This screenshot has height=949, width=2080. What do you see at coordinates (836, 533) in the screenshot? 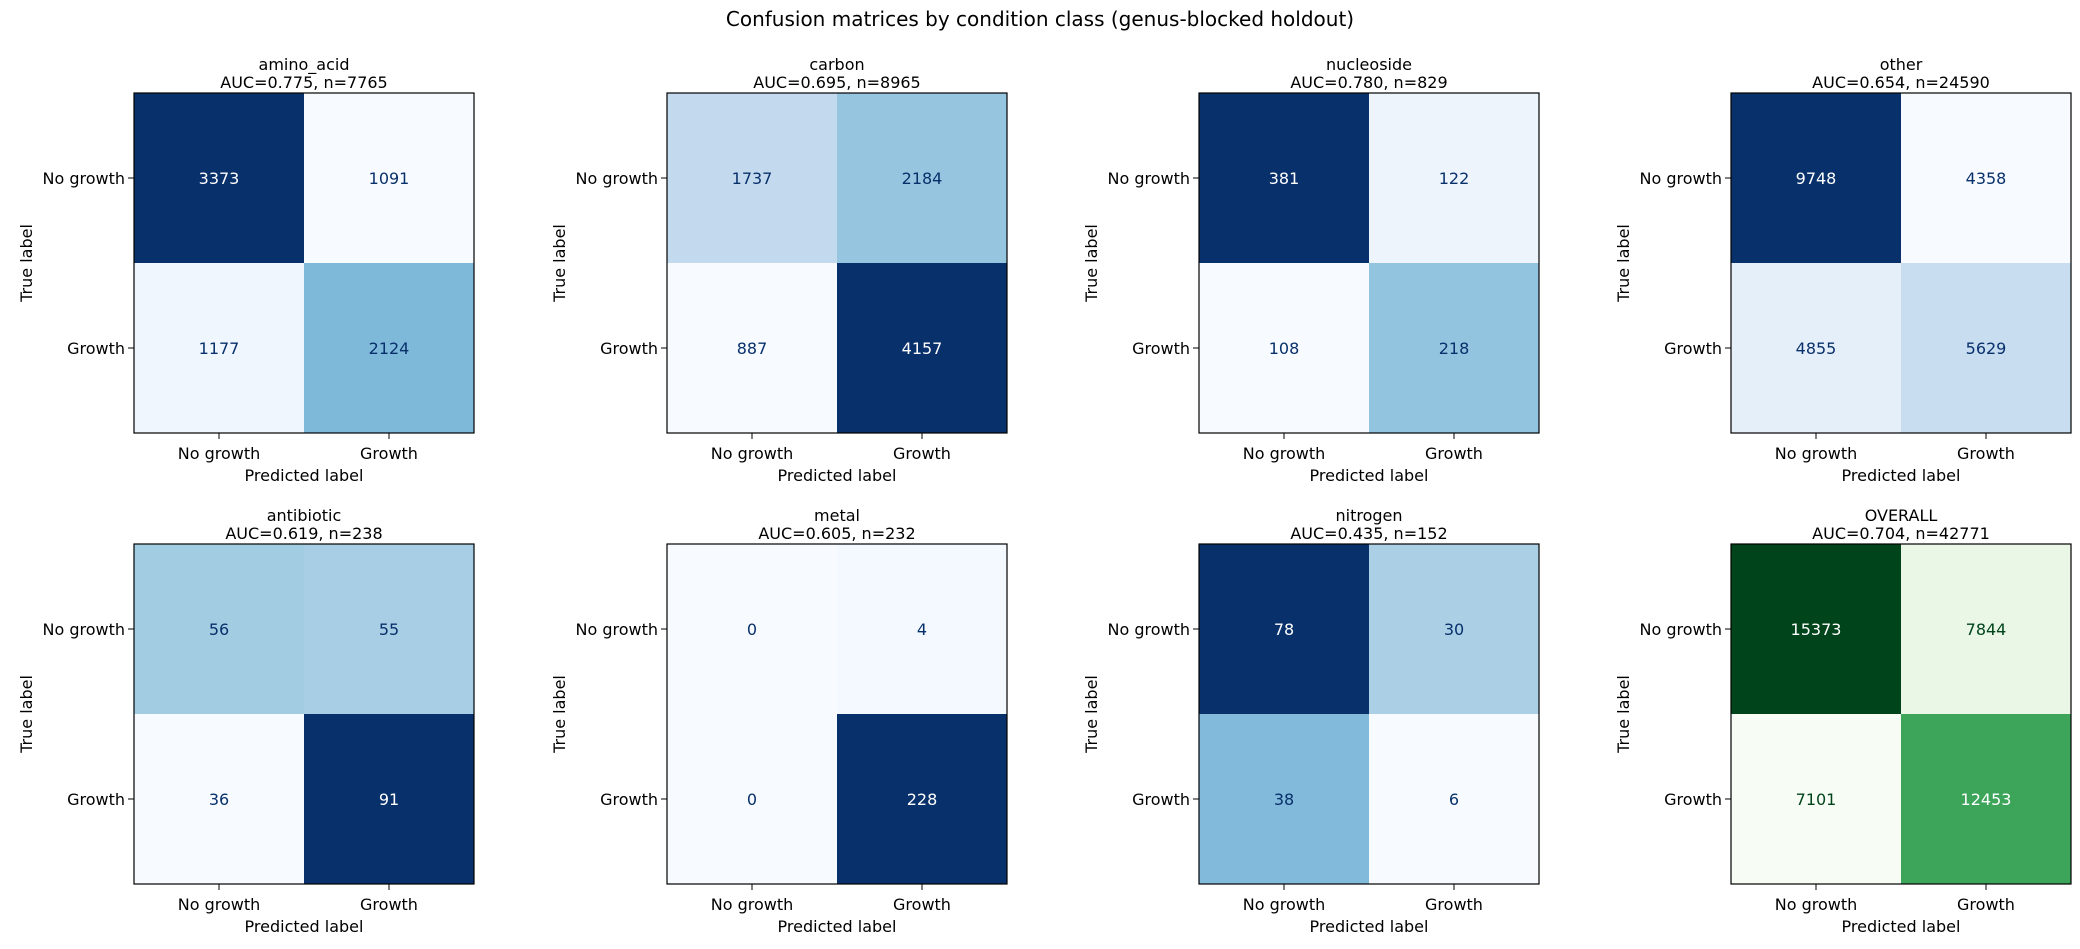
I see `panel-subtitle: AUC=0.605, n=232` at bounding box center [836, 533].